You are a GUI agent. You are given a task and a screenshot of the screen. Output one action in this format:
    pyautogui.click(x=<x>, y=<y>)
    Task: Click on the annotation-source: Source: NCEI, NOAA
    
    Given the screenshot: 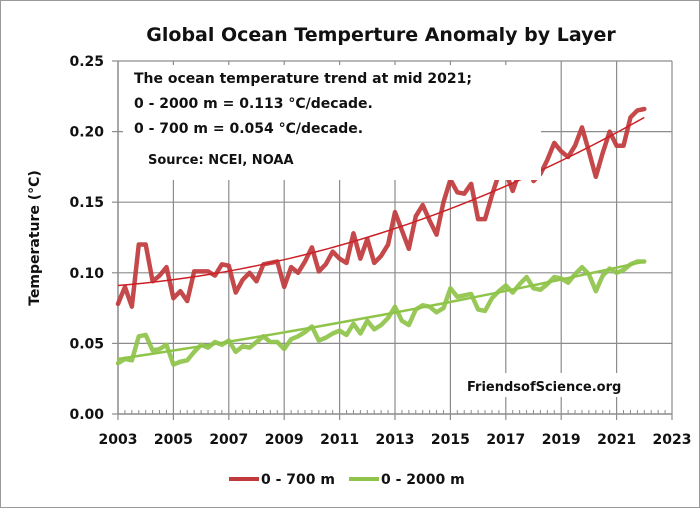 What is the action you would take?
    pyautogui.click(x=221, y=160)
    